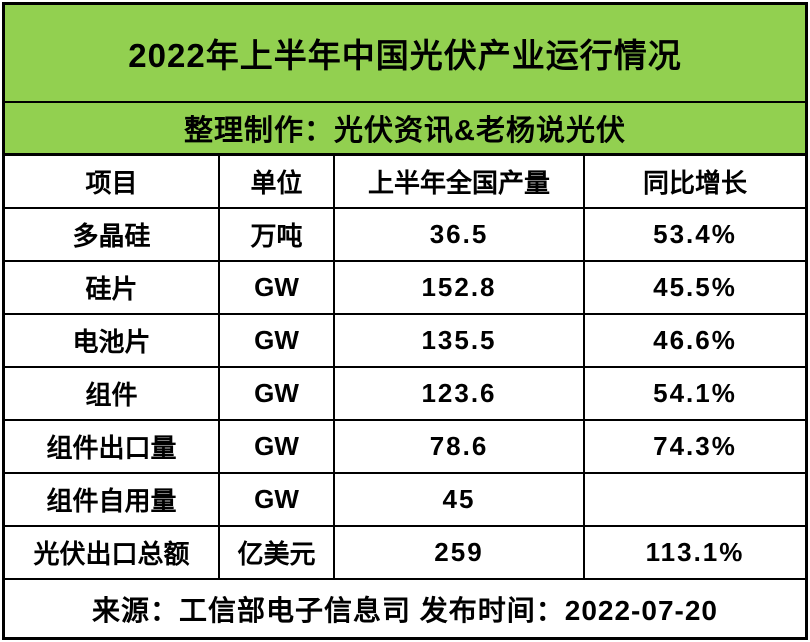 Image resolution: width=810 pixels, height=642 pixels. Describe the element at coordinates (460, 182) in the screenshot. I see `column-header-output: 上半年全国产量` at that location.